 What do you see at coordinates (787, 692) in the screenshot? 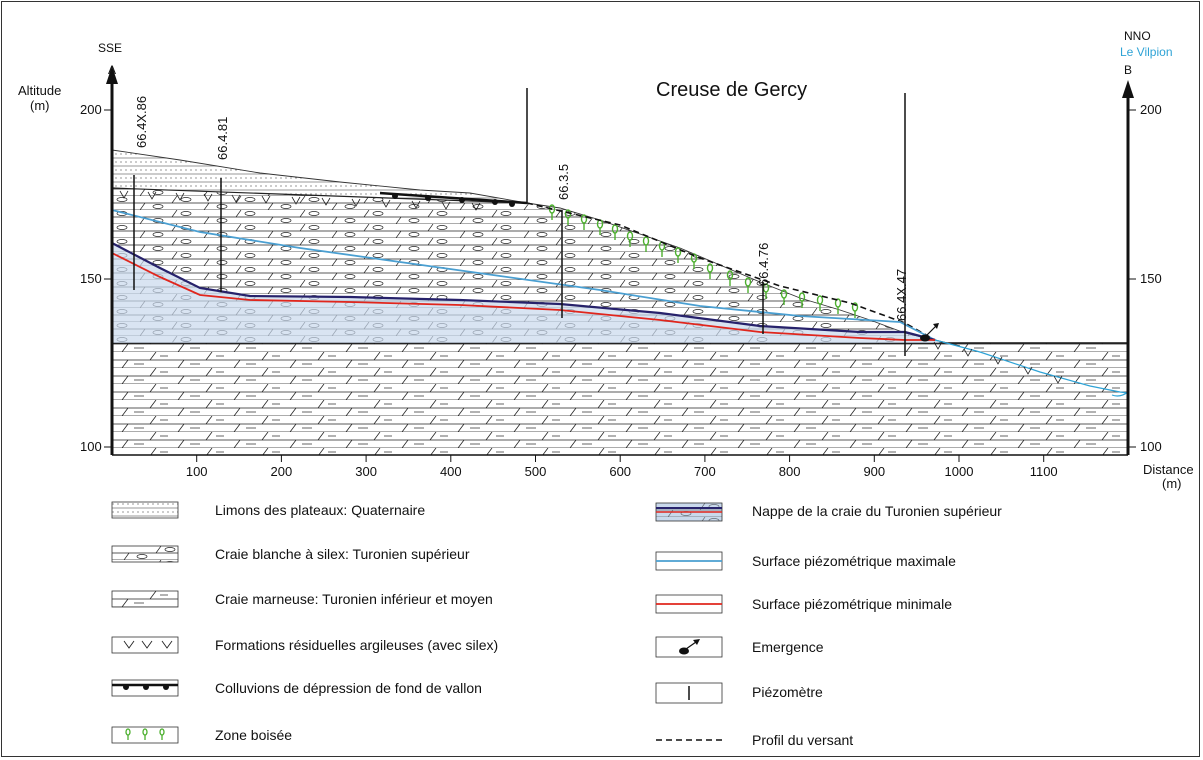
I see `legend-label: Piézomètre` at bounding box center [787, 692].